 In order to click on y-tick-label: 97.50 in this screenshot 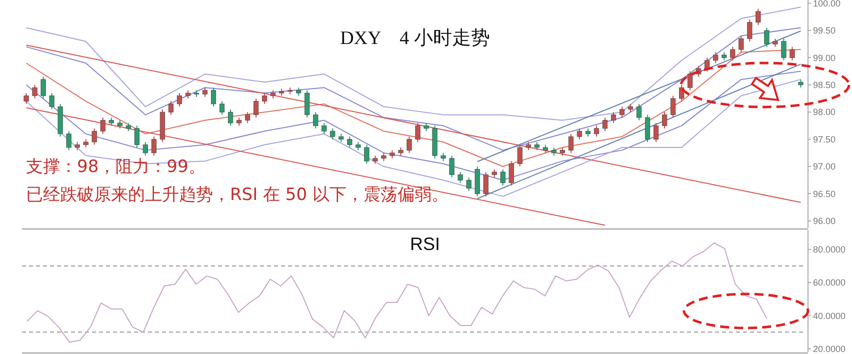, I will do `click(824, 139)`.